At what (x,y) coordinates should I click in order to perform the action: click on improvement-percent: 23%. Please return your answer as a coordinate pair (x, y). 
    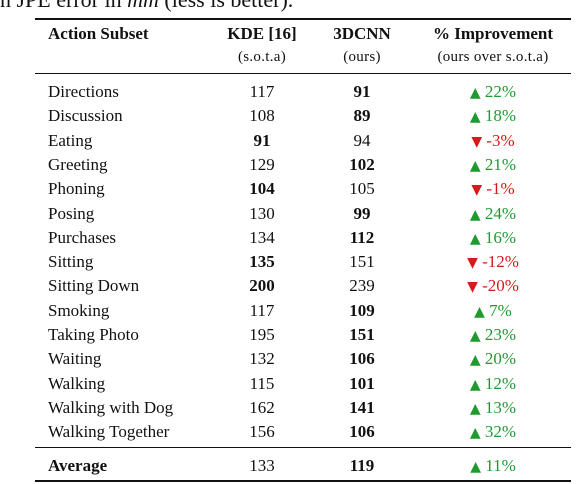
    Looking at the image, I should click on (500, 334).